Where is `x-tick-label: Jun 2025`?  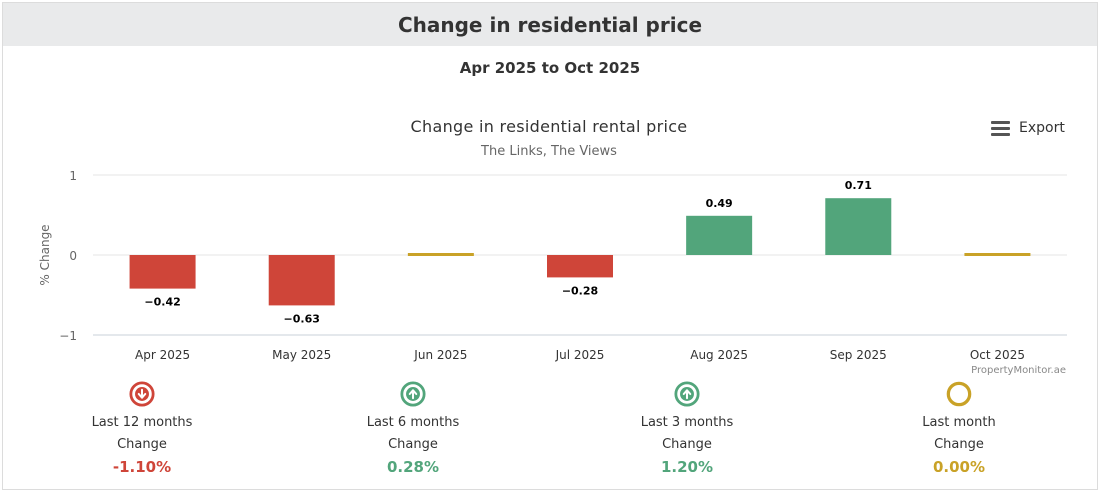
x-tick-label: Jun 2025 is located at coordinates (440, 355).